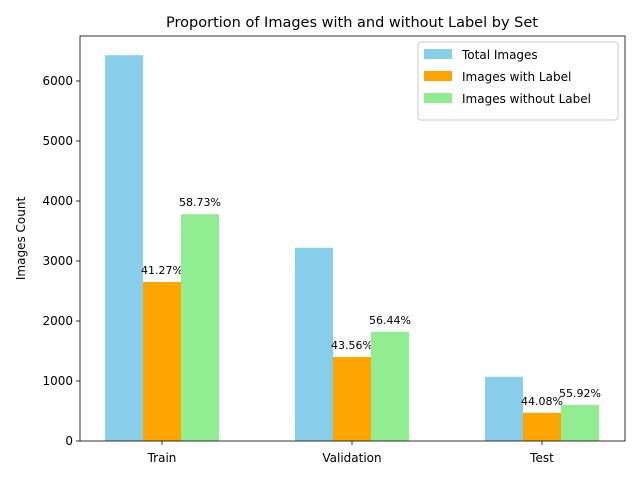 Image resolution: width=640 pixels, height=480 pixels. I want to click on y-axis-label: Images Count, so click(21, 239).